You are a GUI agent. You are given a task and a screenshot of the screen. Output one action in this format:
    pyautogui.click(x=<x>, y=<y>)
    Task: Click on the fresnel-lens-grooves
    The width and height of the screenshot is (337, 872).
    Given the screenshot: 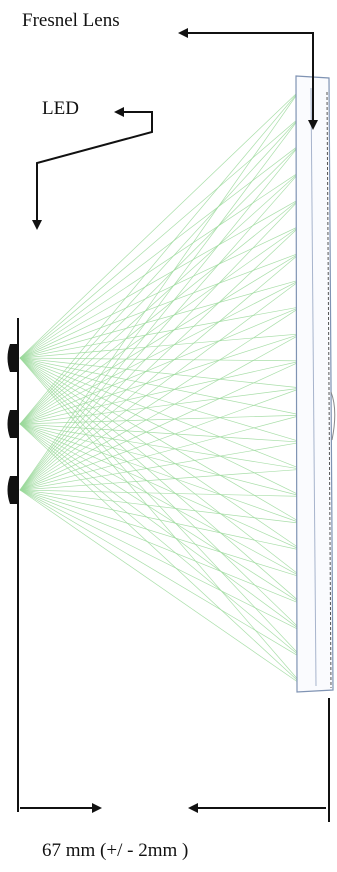 What is the action you would take?
    pyautogui.click(x=329, y=390)
    